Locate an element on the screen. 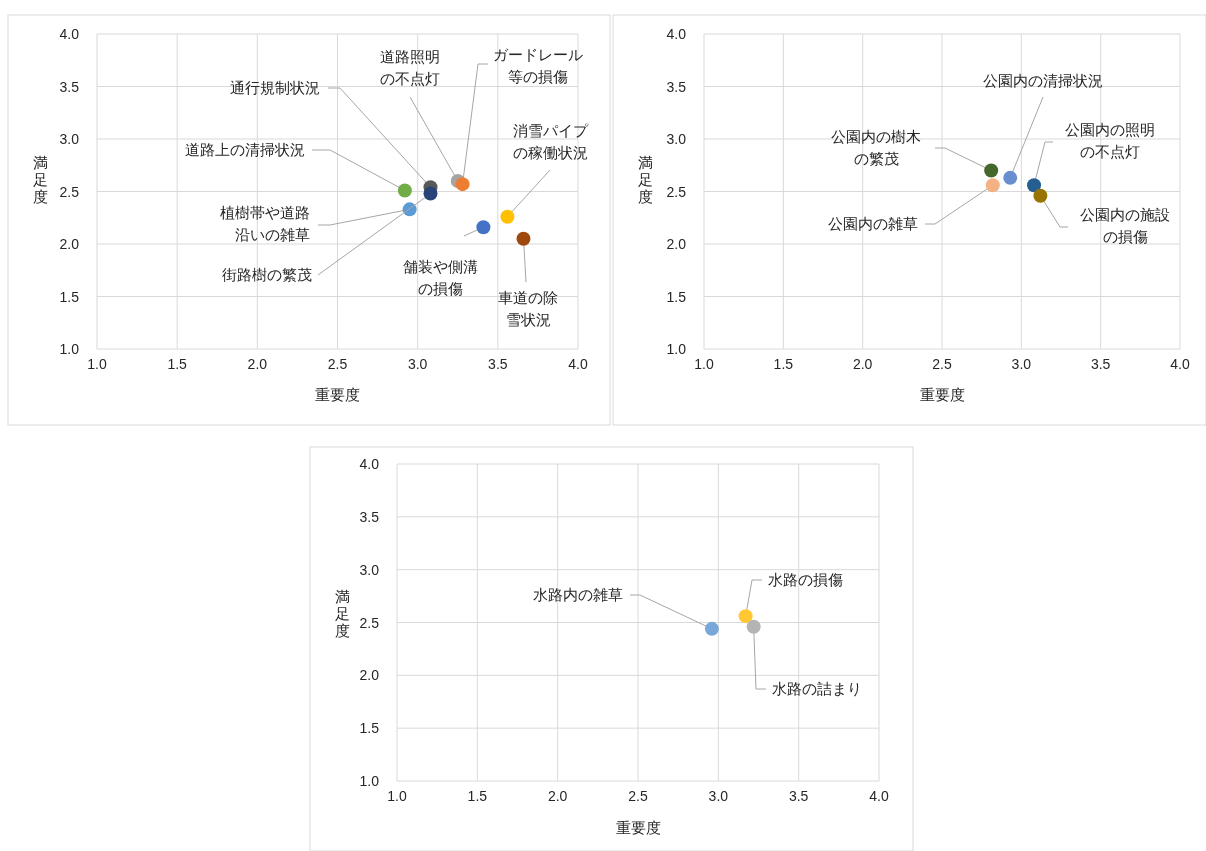 The height and width of the screenshot is (851, 1206). series-label: 舗装や側溝の損傷 is located at coordinates (440, 277).